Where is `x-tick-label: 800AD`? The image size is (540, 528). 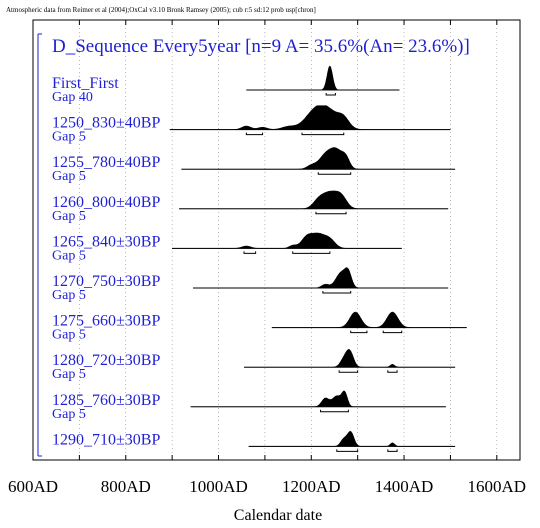
x-tick-label: 800AD is located at coordinates (126, 486).